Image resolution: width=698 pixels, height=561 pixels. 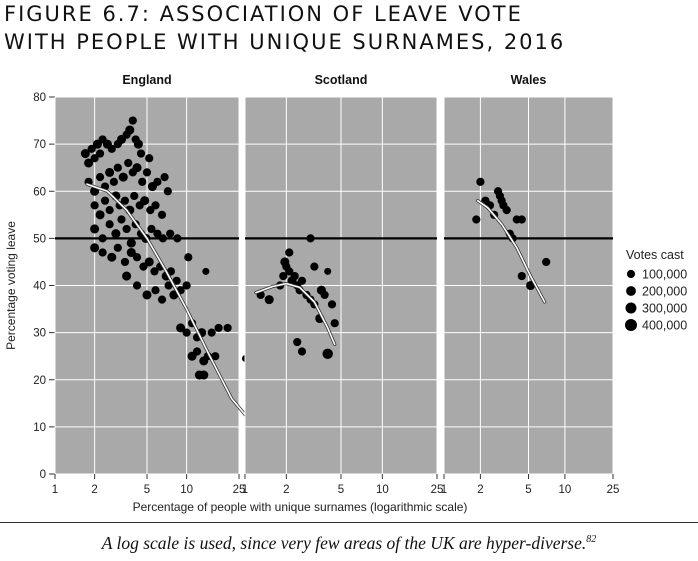 What do you see at coordinates (11, 285) in the screenshot?
I see `y-axis-label: Percentage voting leave` at bounding box center [11, 285].